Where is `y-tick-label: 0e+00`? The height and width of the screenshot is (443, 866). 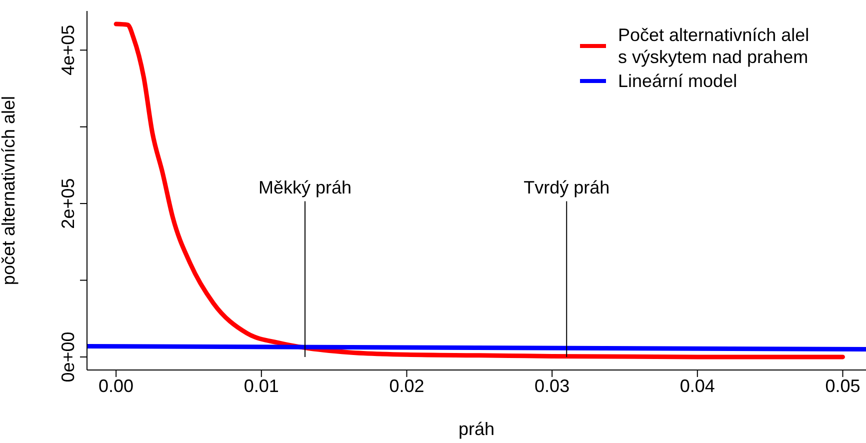
y-tick-label: 0e+00 is located at coordinates (68, 357).